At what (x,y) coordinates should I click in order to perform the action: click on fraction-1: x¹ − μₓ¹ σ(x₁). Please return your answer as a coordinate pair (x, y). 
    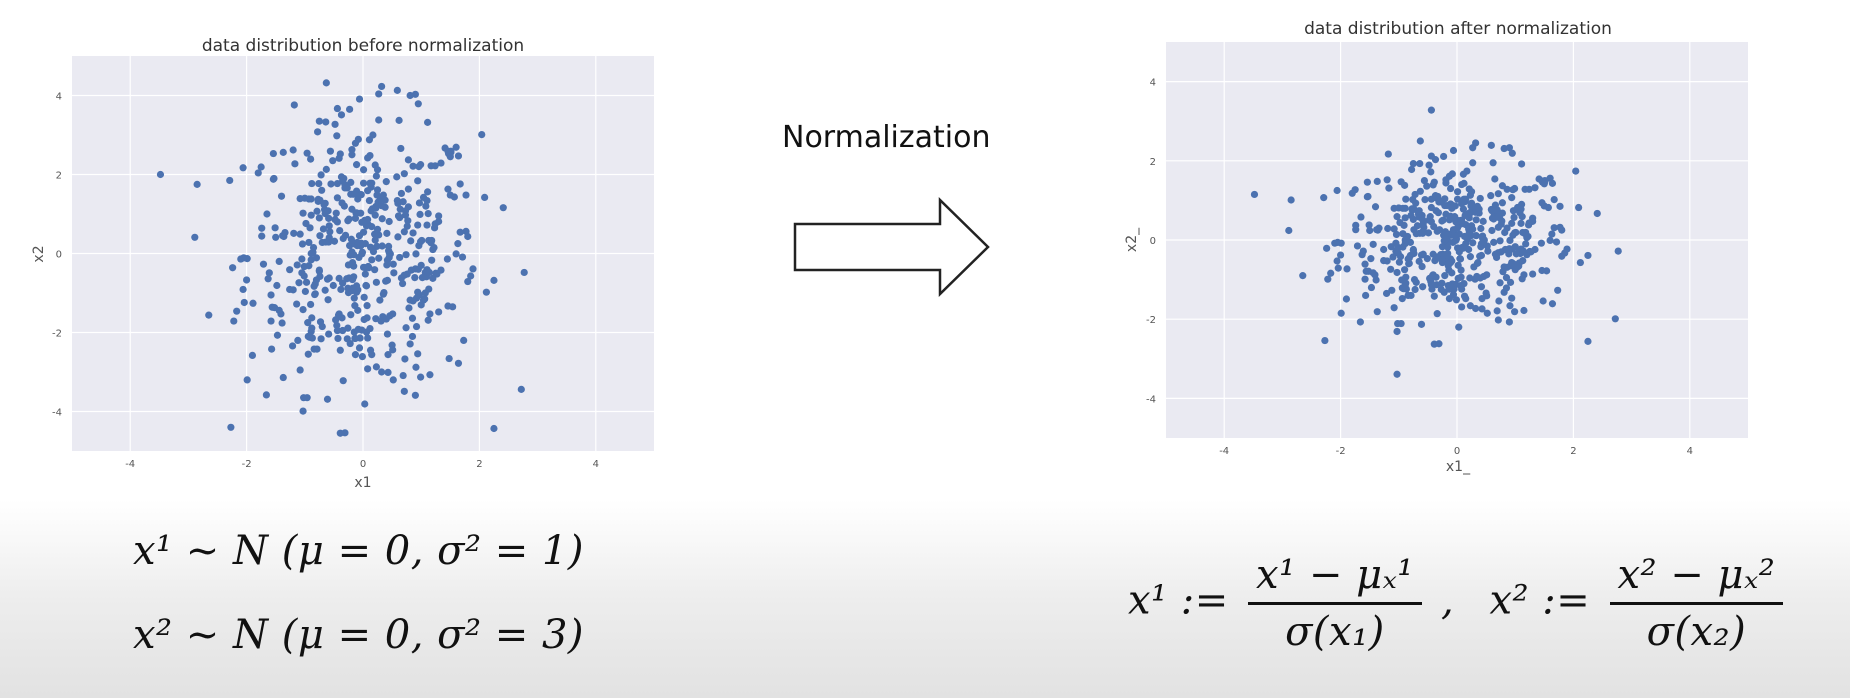
    Looking at the image, I should click on (1335, 603).